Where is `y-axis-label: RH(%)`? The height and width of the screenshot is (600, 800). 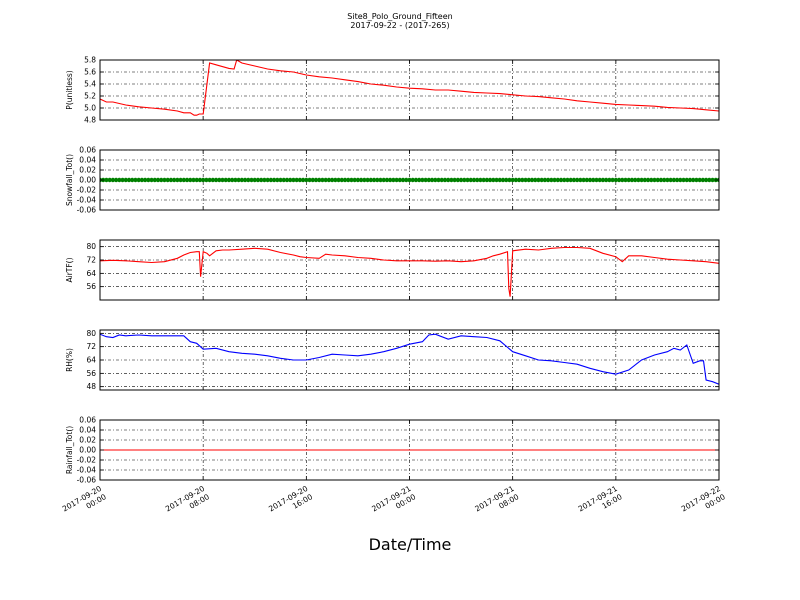 y-axis-label: RH(%) is located at coordinates (69, 360).